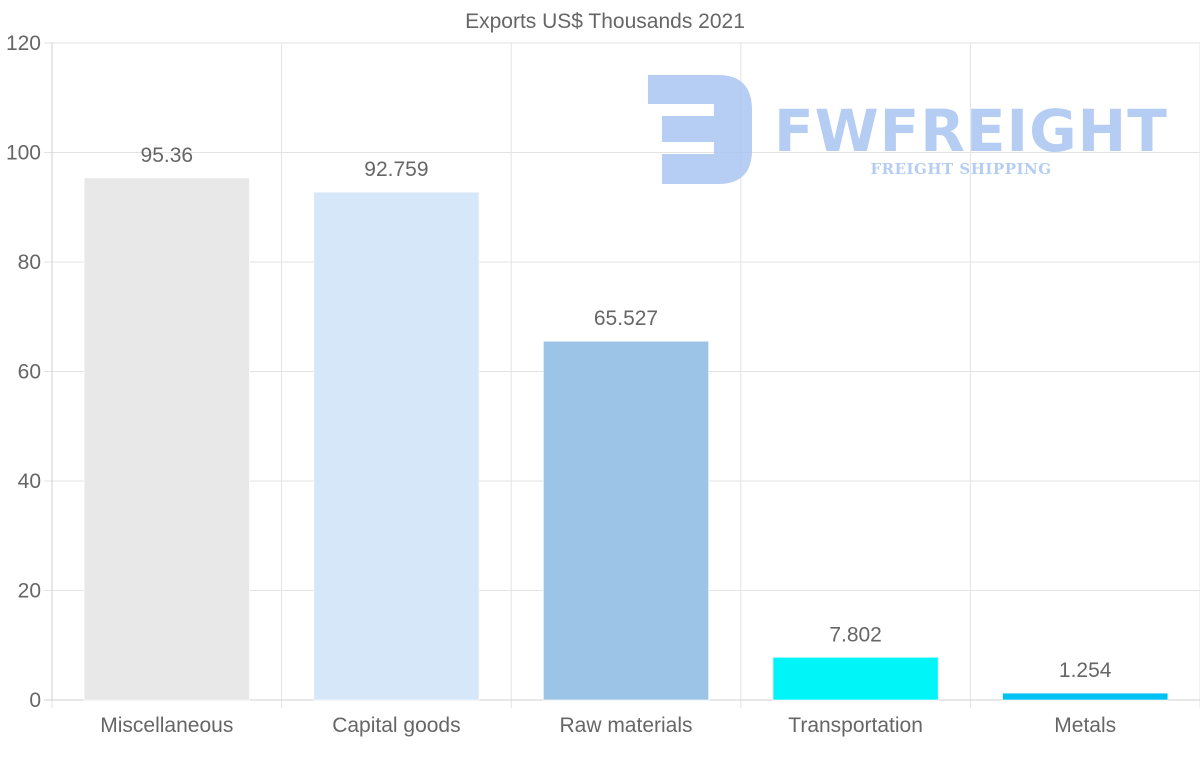  I want to click on bar-metals, so click(1085, 696).